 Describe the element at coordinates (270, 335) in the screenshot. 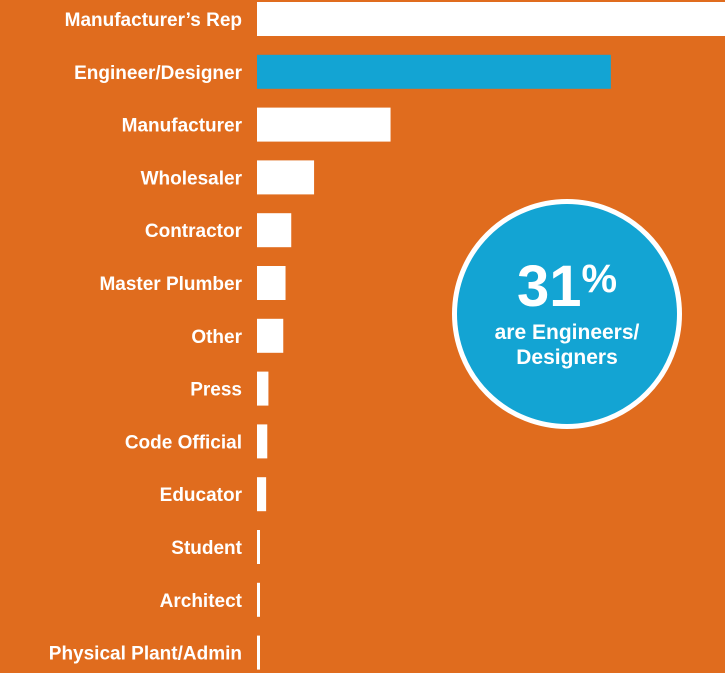

I see `bar-other` at that location.